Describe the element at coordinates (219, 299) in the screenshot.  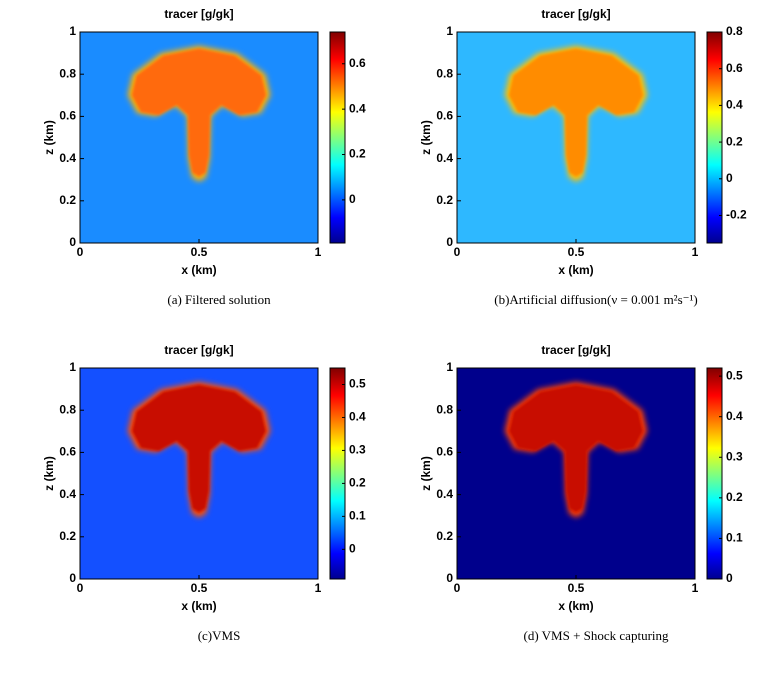
I see `caption: (a) Filtered solution` at that location.